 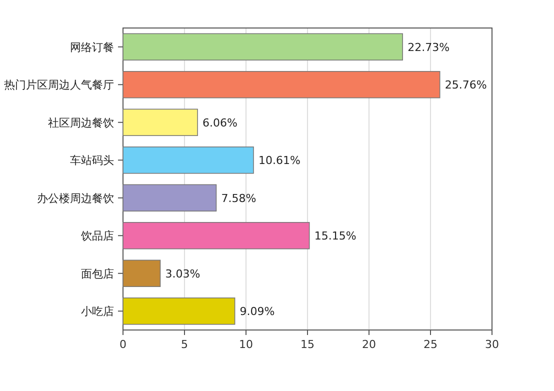 I want to click on y-tick-label: 饮品店, so click(x=97, y=236).